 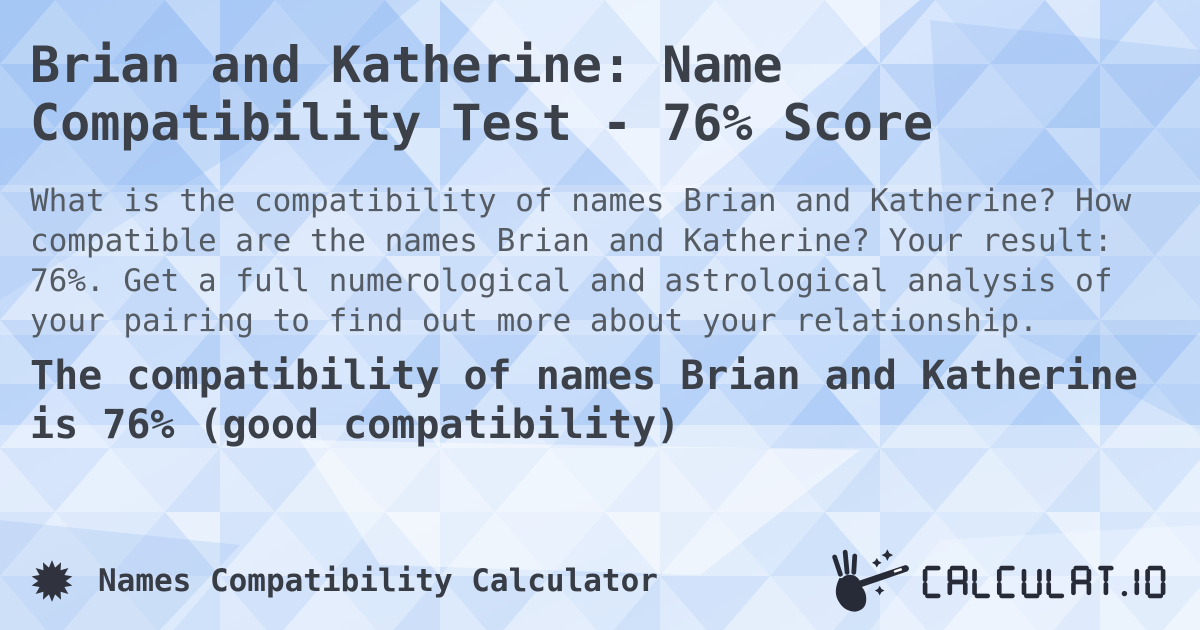 What do you see at coordinates (1044, 582) in the screenshot?
I see `logo-wordmark` at bounding box center [1044, 582].